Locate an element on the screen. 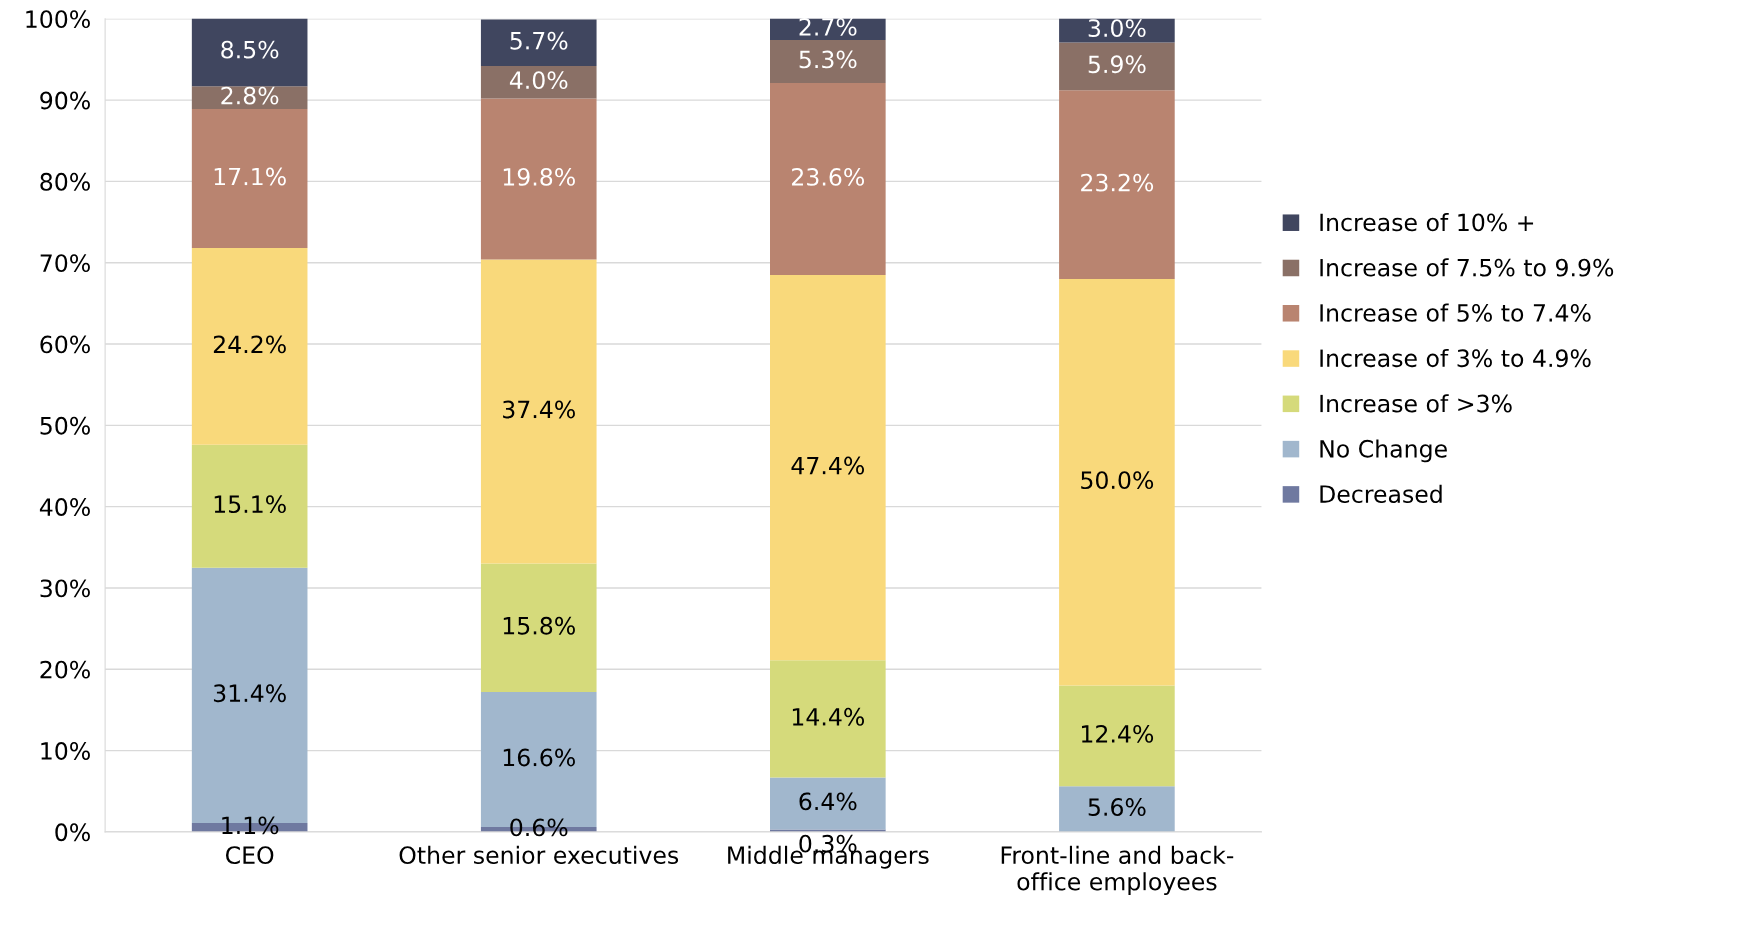  y-tick-label: 80% is located at coordinates (65, 181).